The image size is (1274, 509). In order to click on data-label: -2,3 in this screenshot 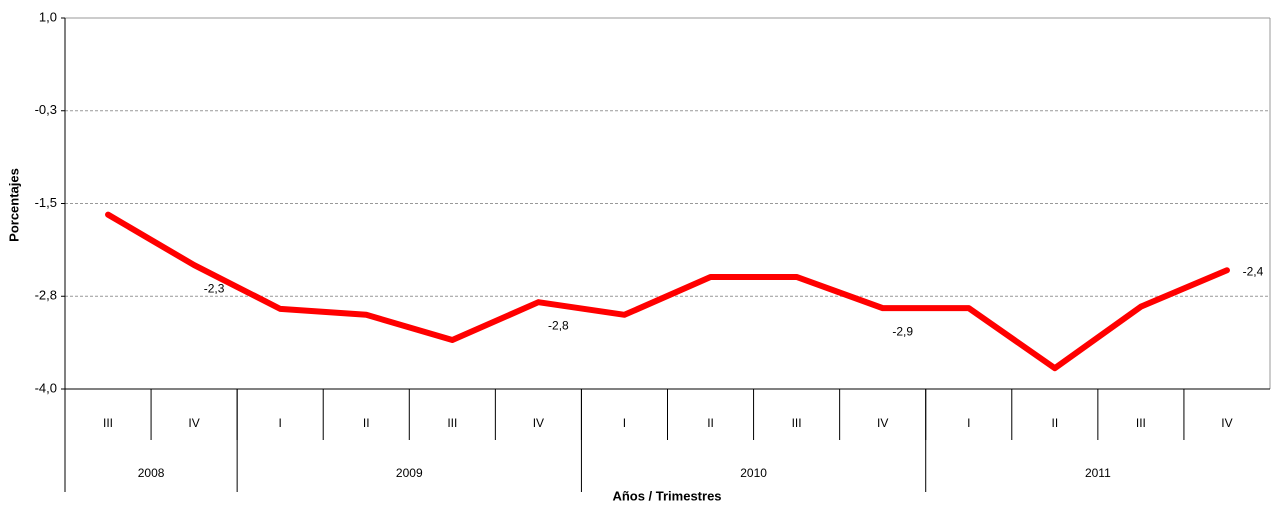, I will do `click(214, 288)`.